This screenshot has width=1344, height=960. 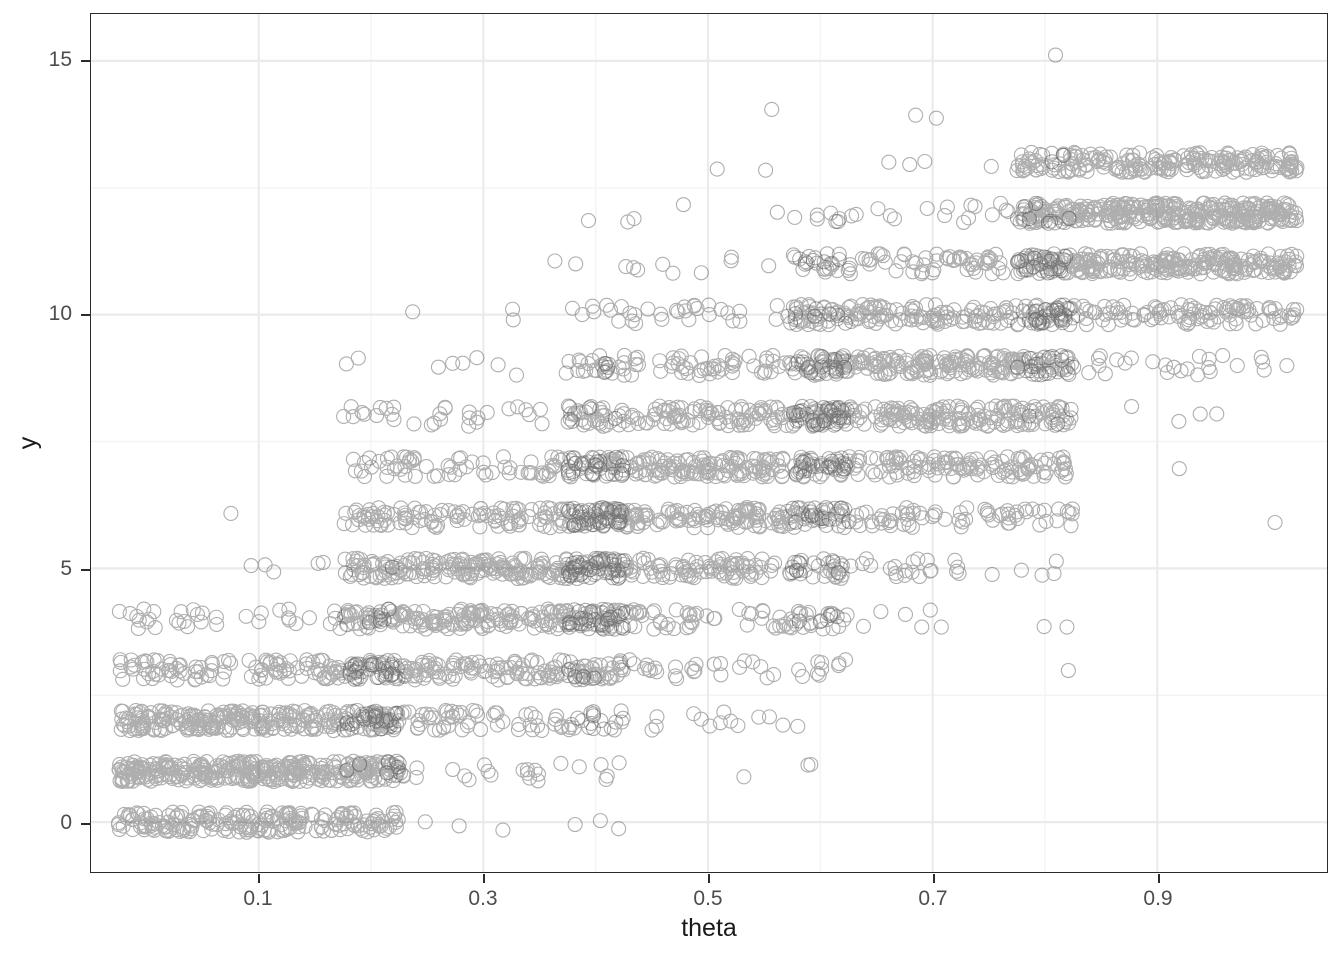 What do you see at coordinates (1158, 898) in the screenshot?
I see `x-tick-label-0.9: 0.9` at bounding box center [1158, 898].